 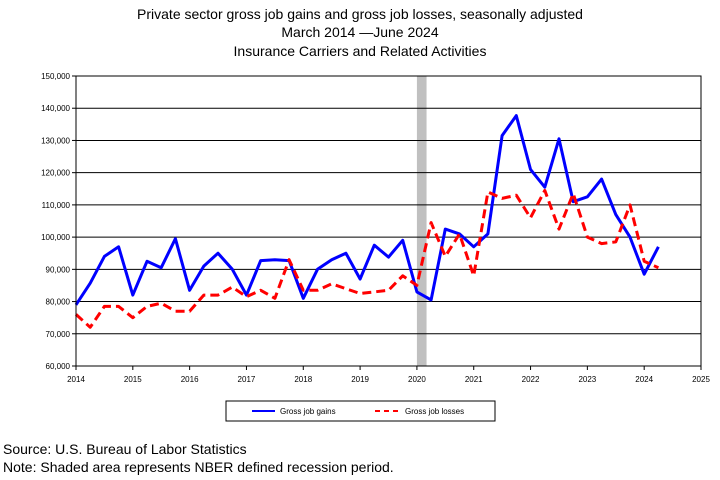 What do you see at coordinates (133, 379) in the screenshot?
I see `x-tick-label: 2015` at bounding box center [133, 379].